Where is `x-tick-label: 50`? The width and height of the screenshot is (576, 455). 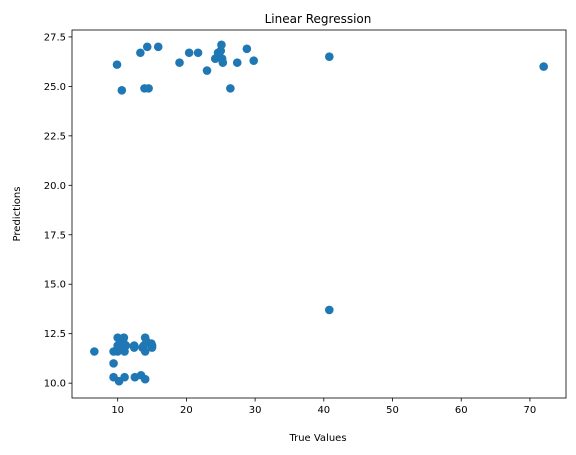 x-tick-label: 50 is located at coordinates (392, 410).